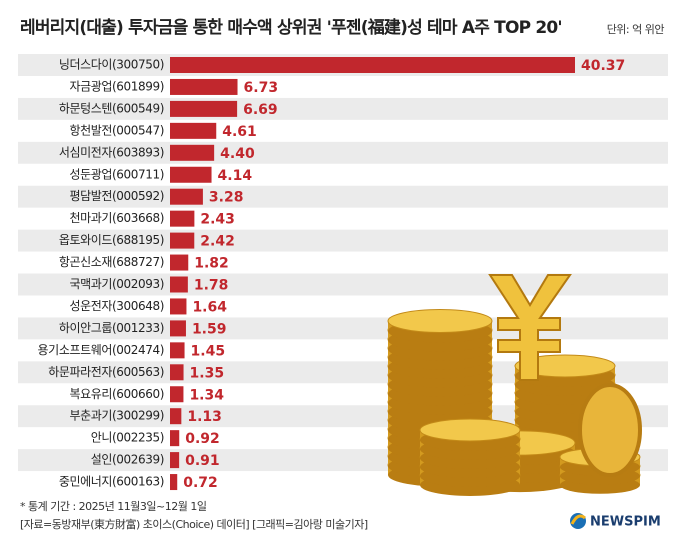 The height and width of the screenshot is (550, 680). I want to click on value-label: 1.78, so click(211, 286).